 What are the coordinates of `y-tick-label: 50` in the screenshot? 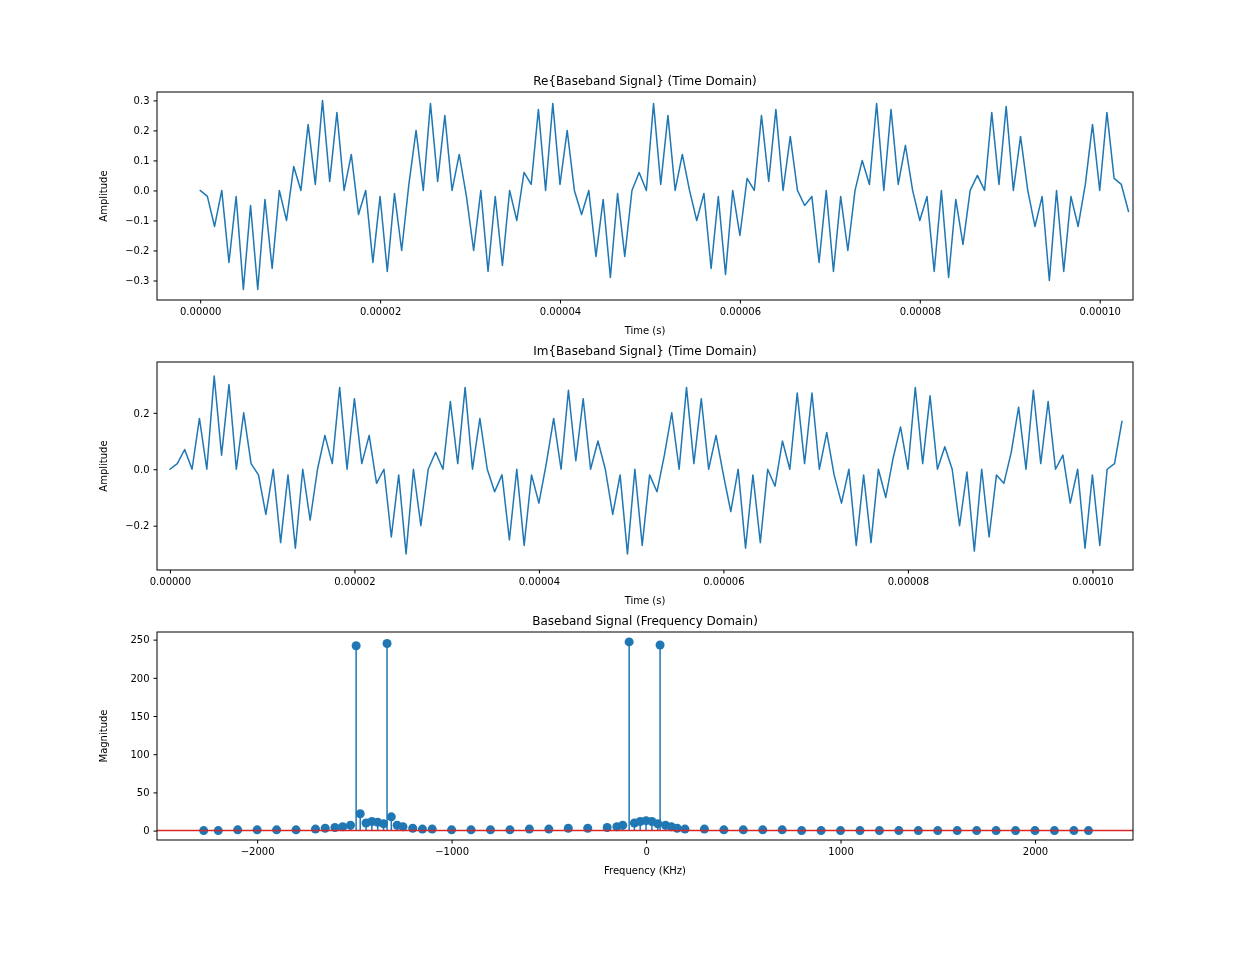 It's located at (143, 793).